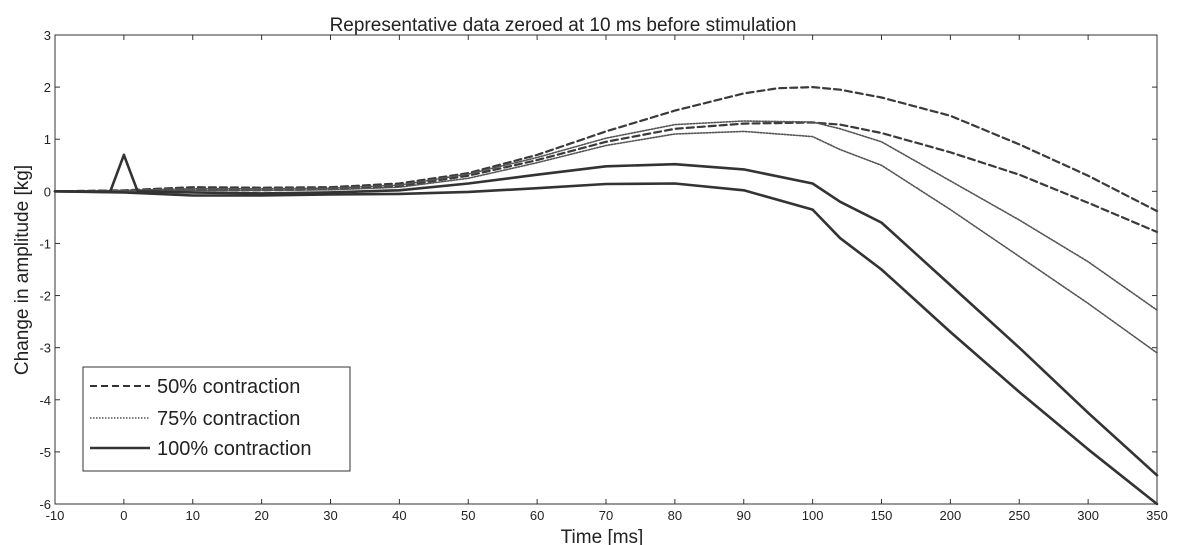 The image size is (1178, 545). I want to click on y-tick-label: -4, so click(45, 400).